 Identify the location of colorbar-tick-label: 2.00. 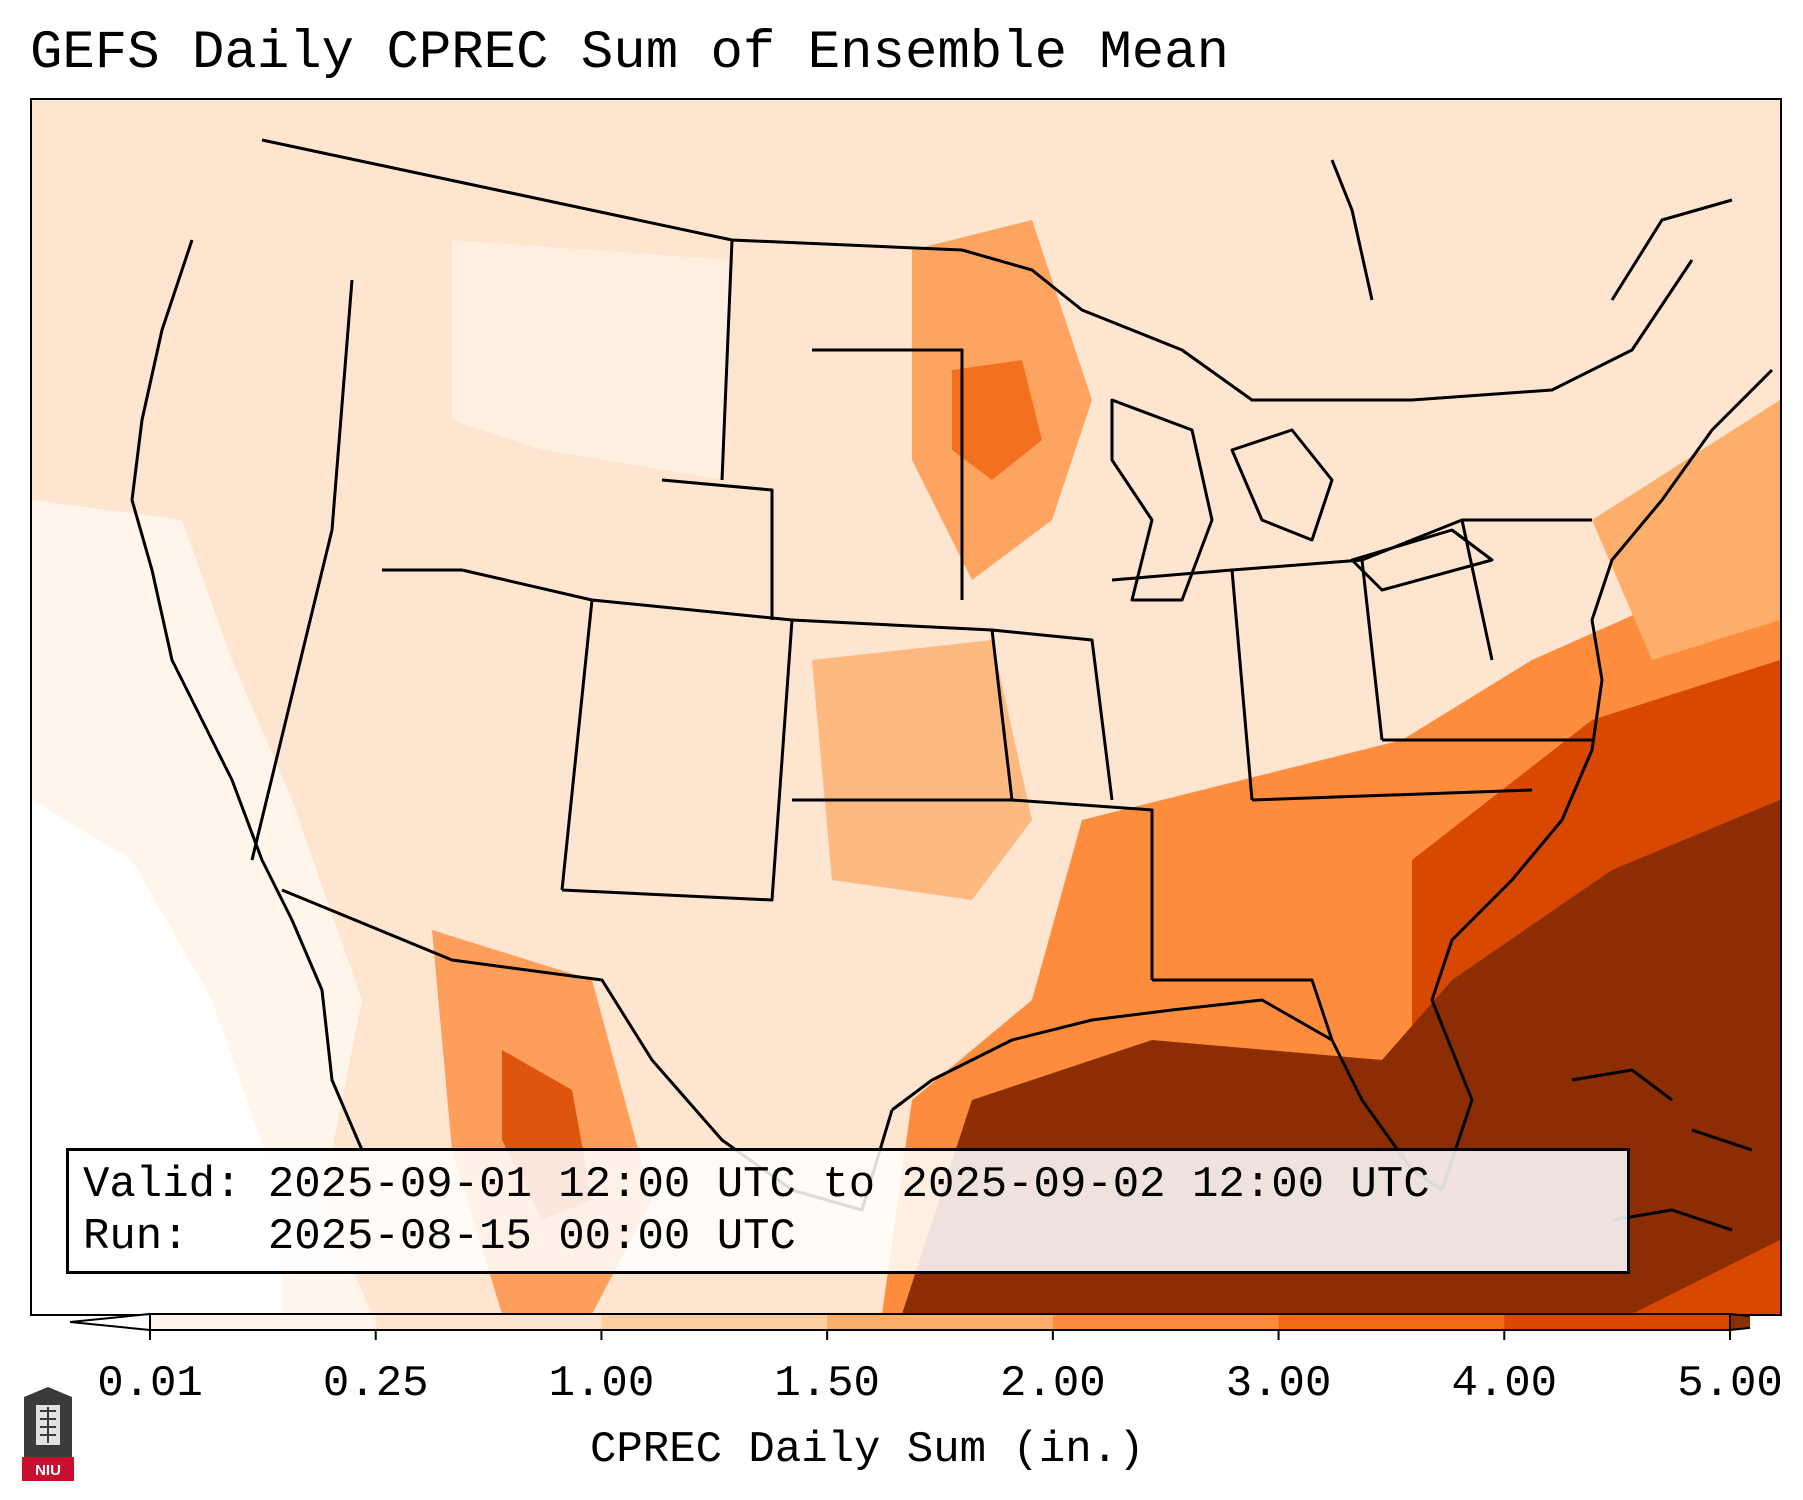
(1053, 1384).